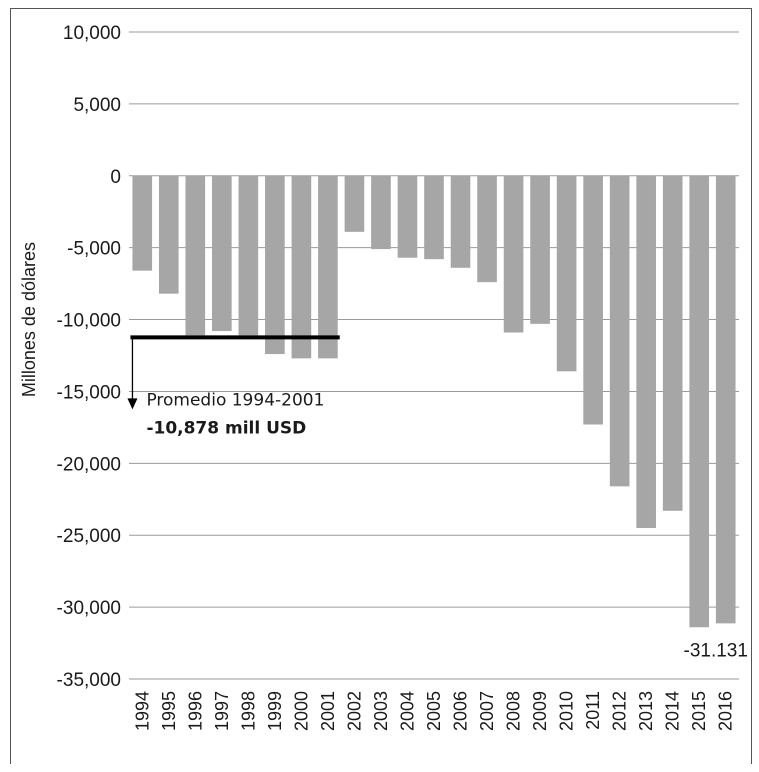 Image resolution: width=759 pixels, height=772 pixels. What do you see at coordinates (725, 399) in the screenshot?
I see `bar-2016` at bounding box center [725, 399].